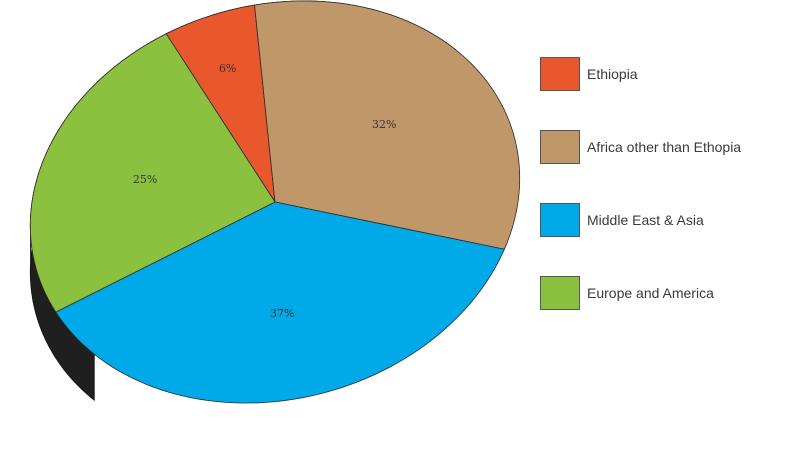 The height and width of the screenshot is (461, 800). Describe the element at coordinates (384, 124) in the screenshot. I see `pie-value-label-2: 32%` at that location.